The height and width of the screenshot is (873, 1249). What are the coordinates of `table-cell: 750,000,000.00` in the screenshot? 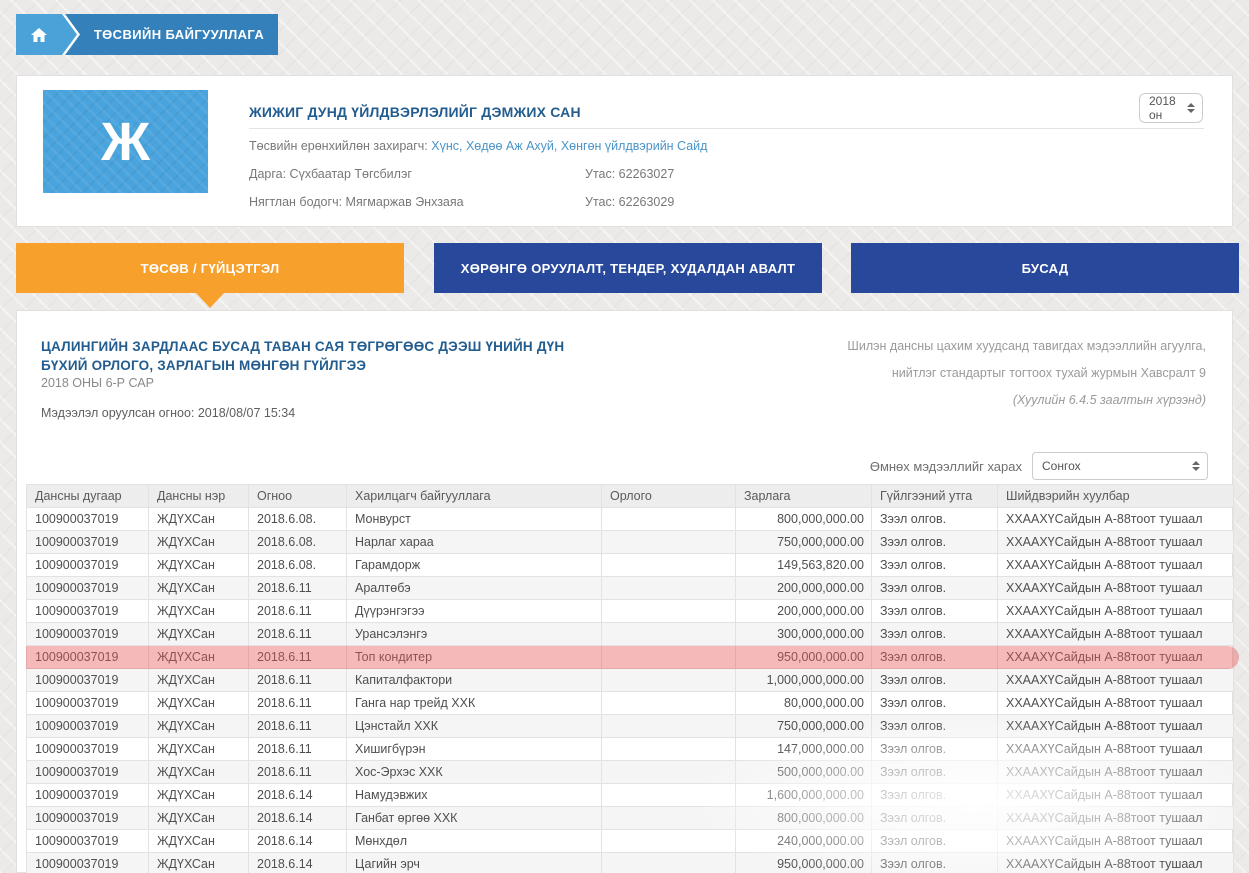 It's located at (803, 542).